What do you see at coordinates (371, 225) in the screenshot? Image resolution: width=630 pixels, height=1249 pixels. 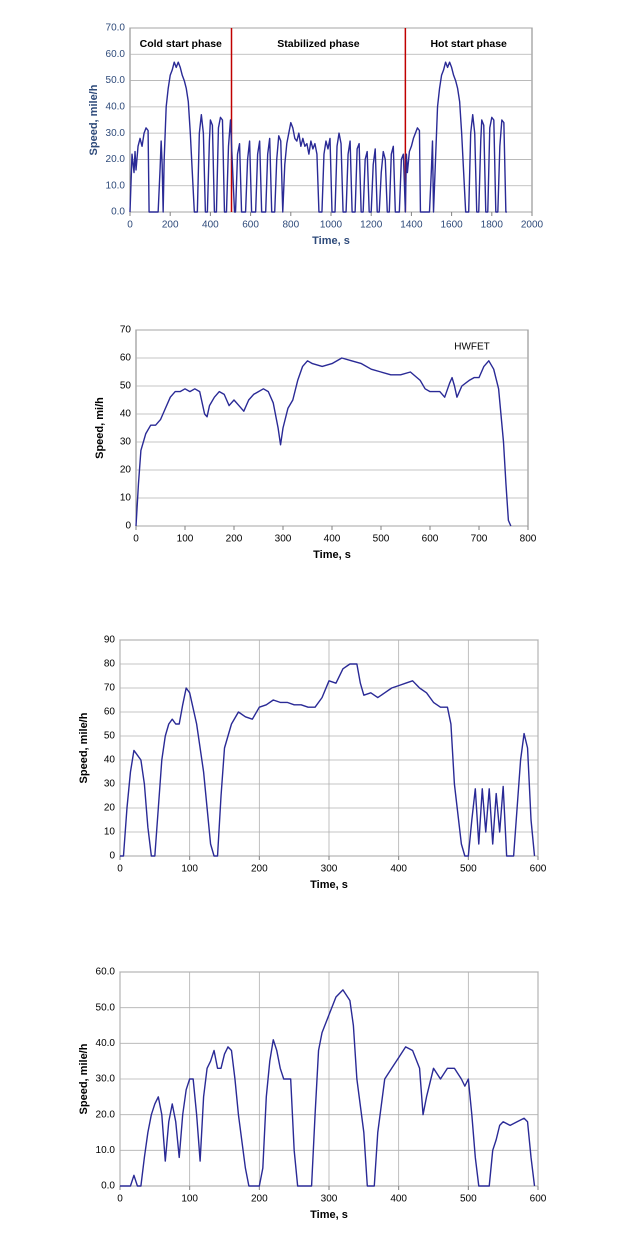 I see `x-tick-label: 1200` at bounding box center [371, 225].